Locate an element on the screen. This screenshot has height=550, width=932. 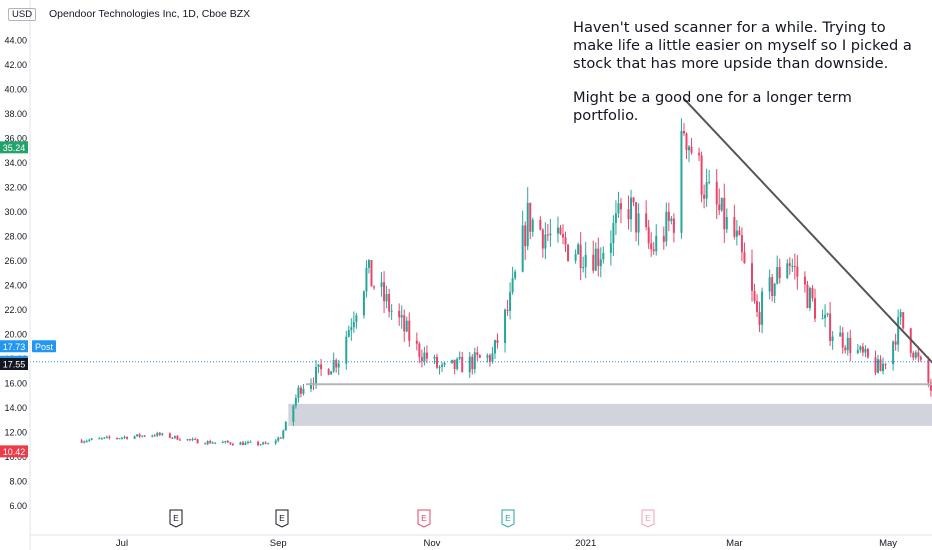
earnings-marker-label: E is located at coordinates (424, 518).